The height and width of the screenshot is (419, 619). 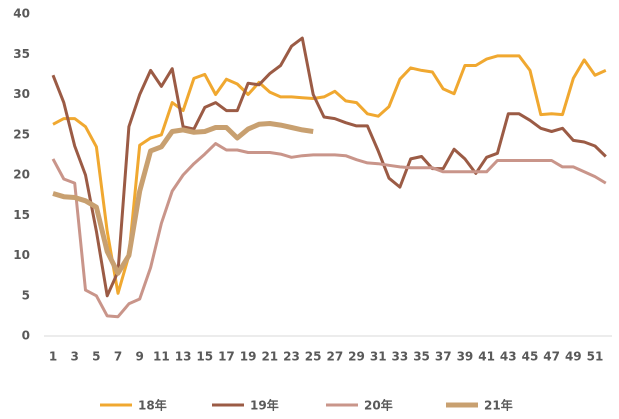 I want to click on y-tick-label: 10, so click(x=21, y=255).